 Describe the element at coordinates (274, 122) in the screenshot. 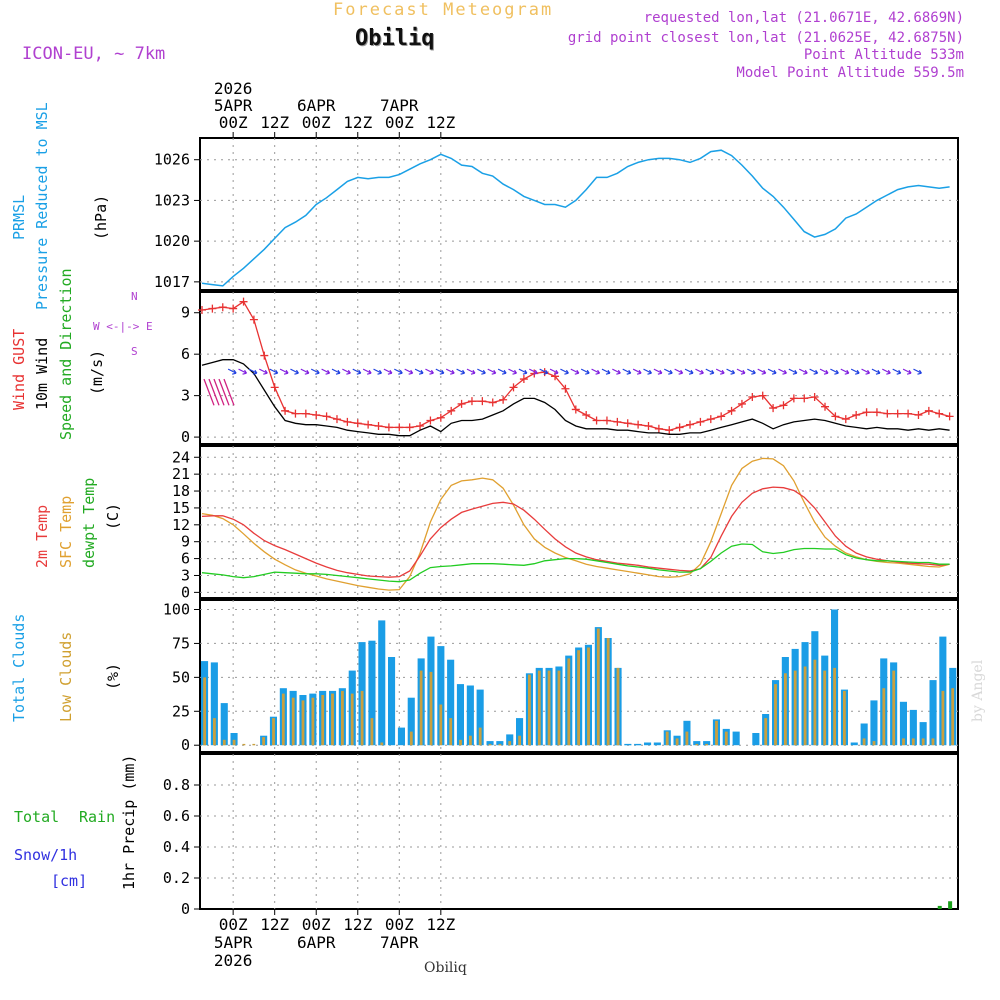

I see `time-label-top: 12Z` at that location.